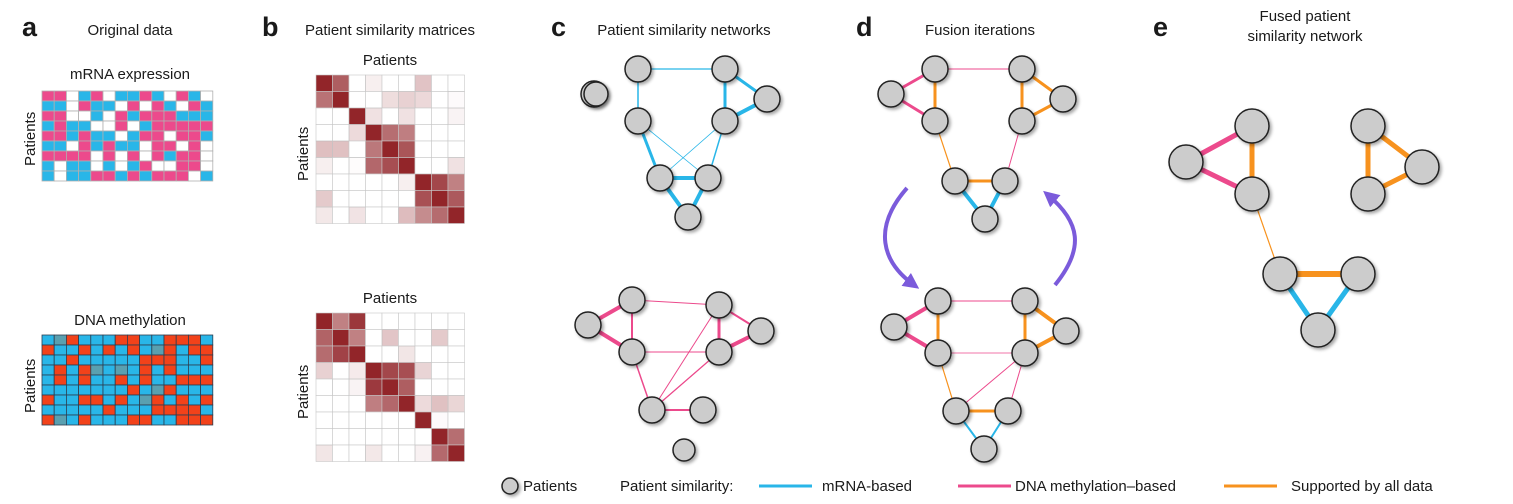 The image size is (1513, 504). What do you see at coordinates (677, 486) in the screenshot?
I see `legend-similarity-text: Patient similarity:` at bounding box center [677, 486].